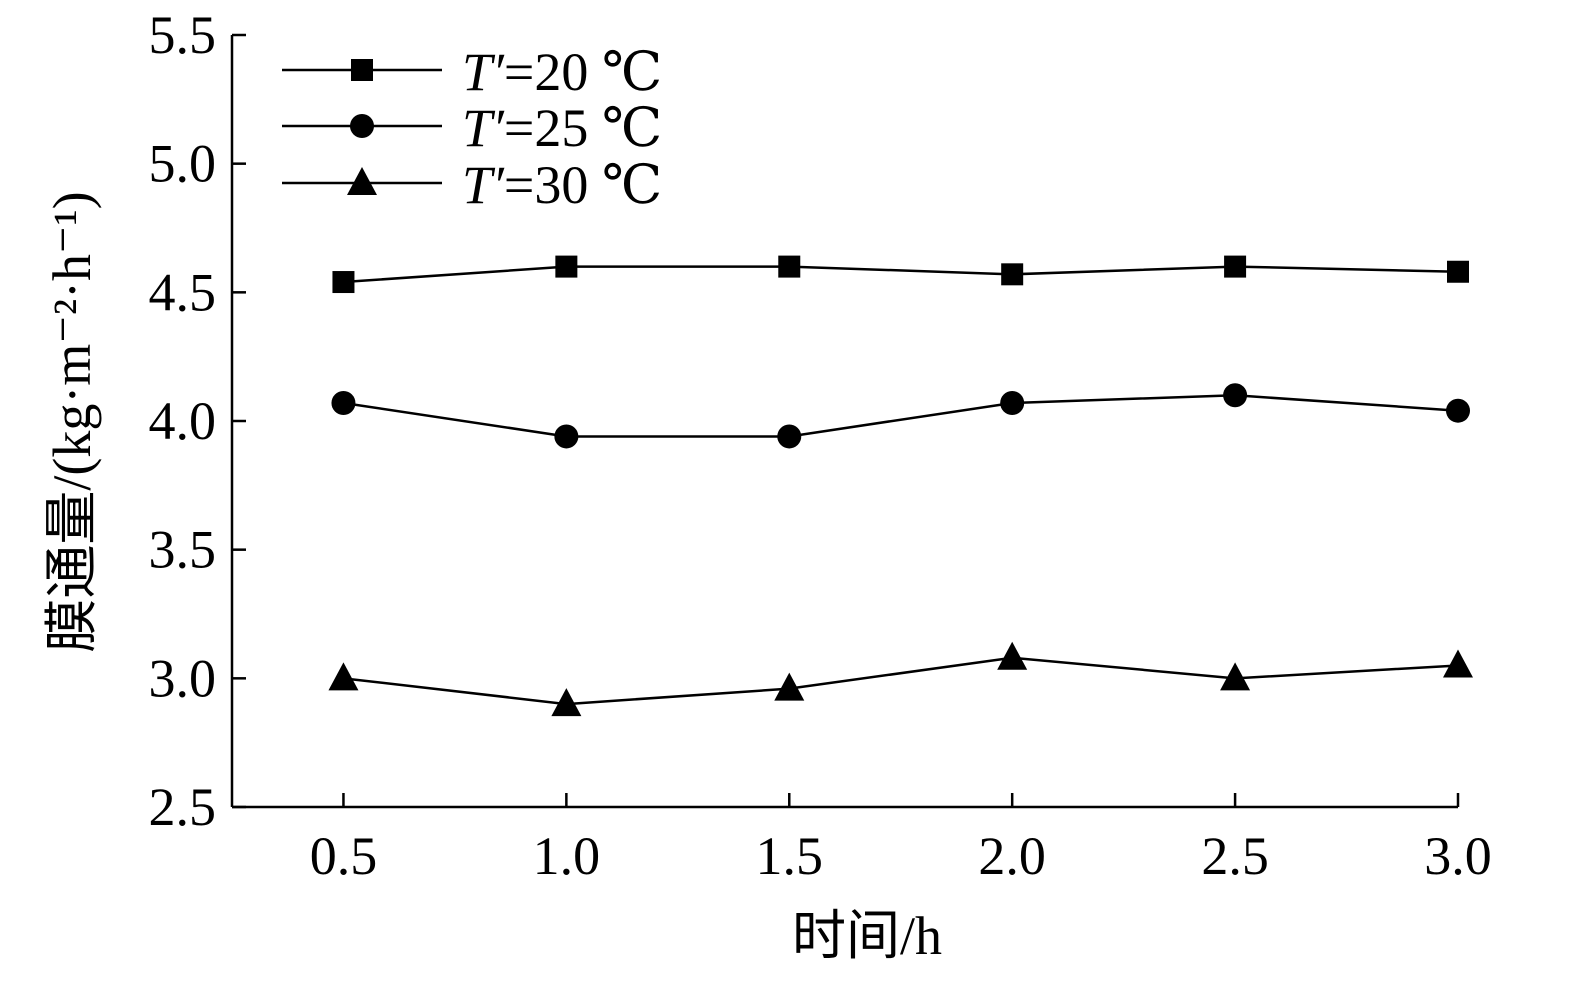 This screenshot has width=1580, height=981. I want to click on y-tick-label: 3.5, so click(183, 550).